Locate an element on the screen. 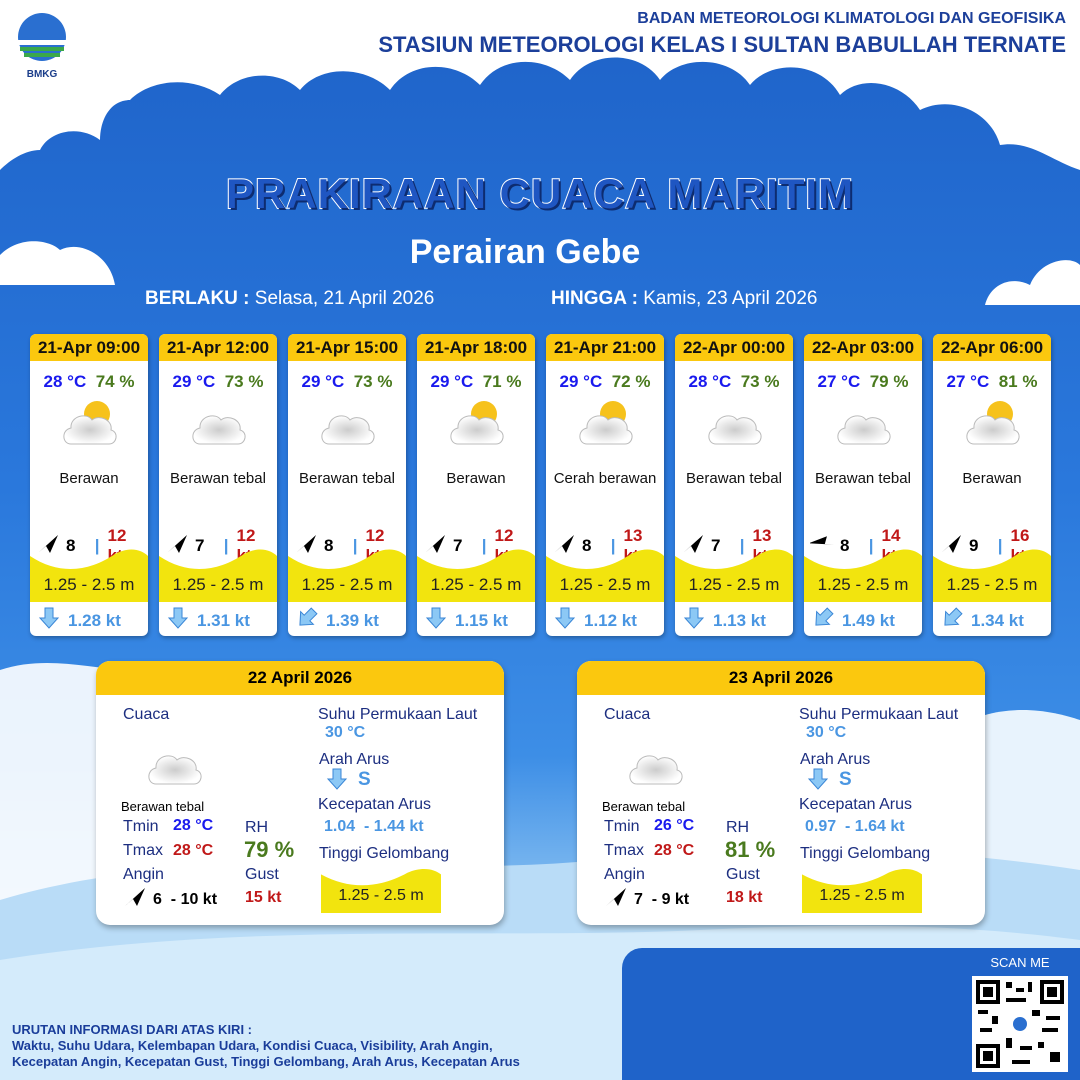  tmax-value: 28 °C is located at coordinates (193, 850).